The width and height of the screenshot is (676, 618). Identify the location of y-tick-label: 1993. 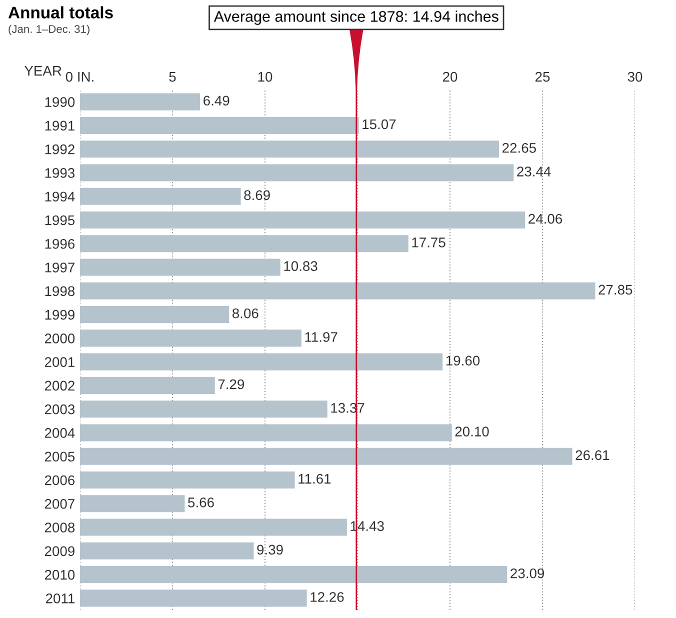
(60, 173).